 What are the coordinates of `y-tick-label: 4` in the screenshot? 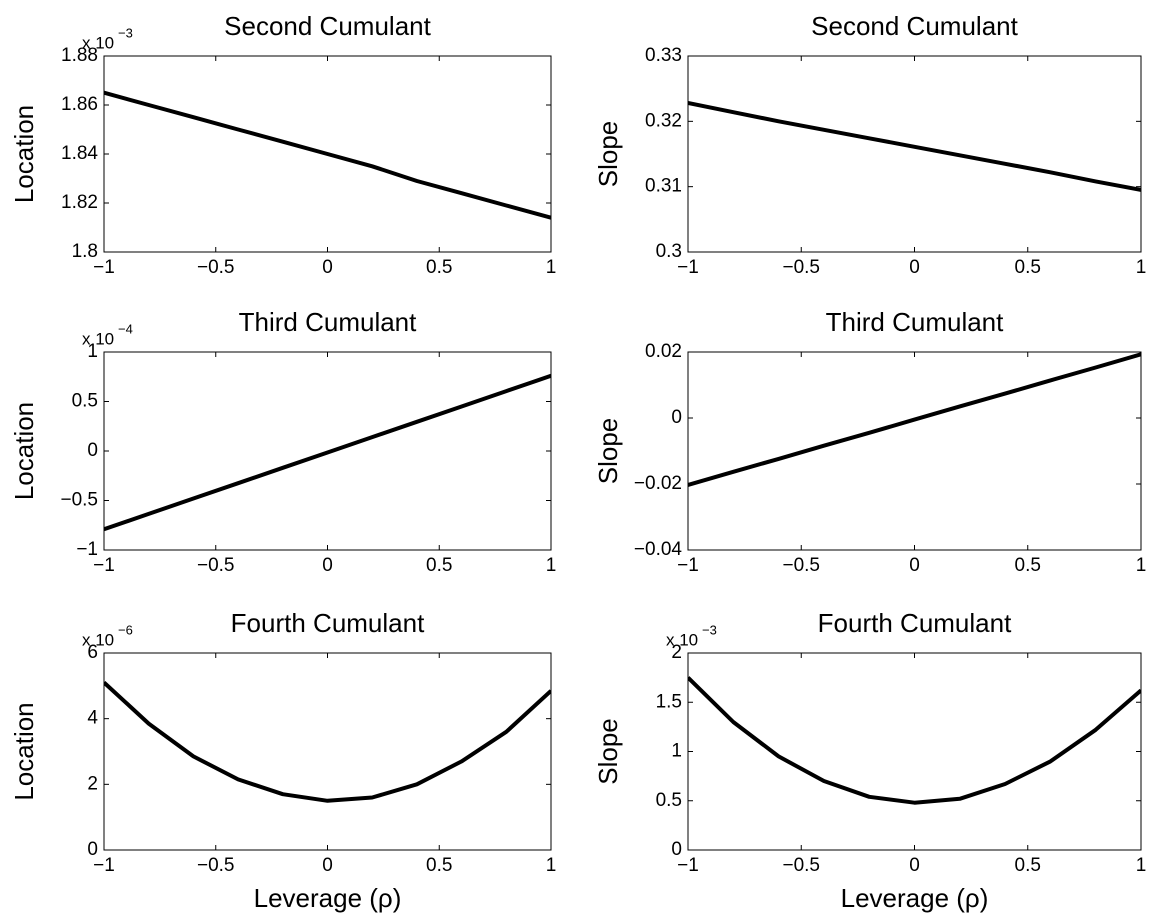 It's located at (92, 718).